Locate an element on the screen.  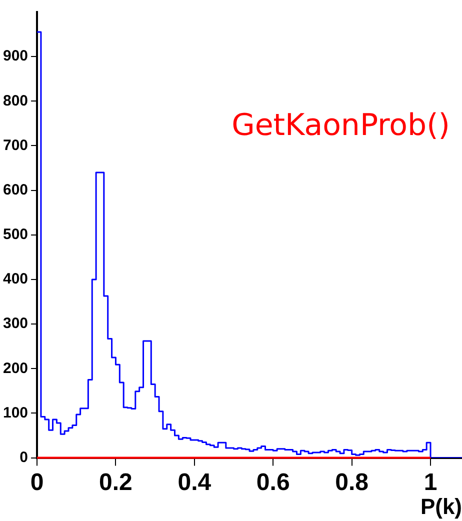
x-tick-label: 0.8 is located at coordinates (352, 482).